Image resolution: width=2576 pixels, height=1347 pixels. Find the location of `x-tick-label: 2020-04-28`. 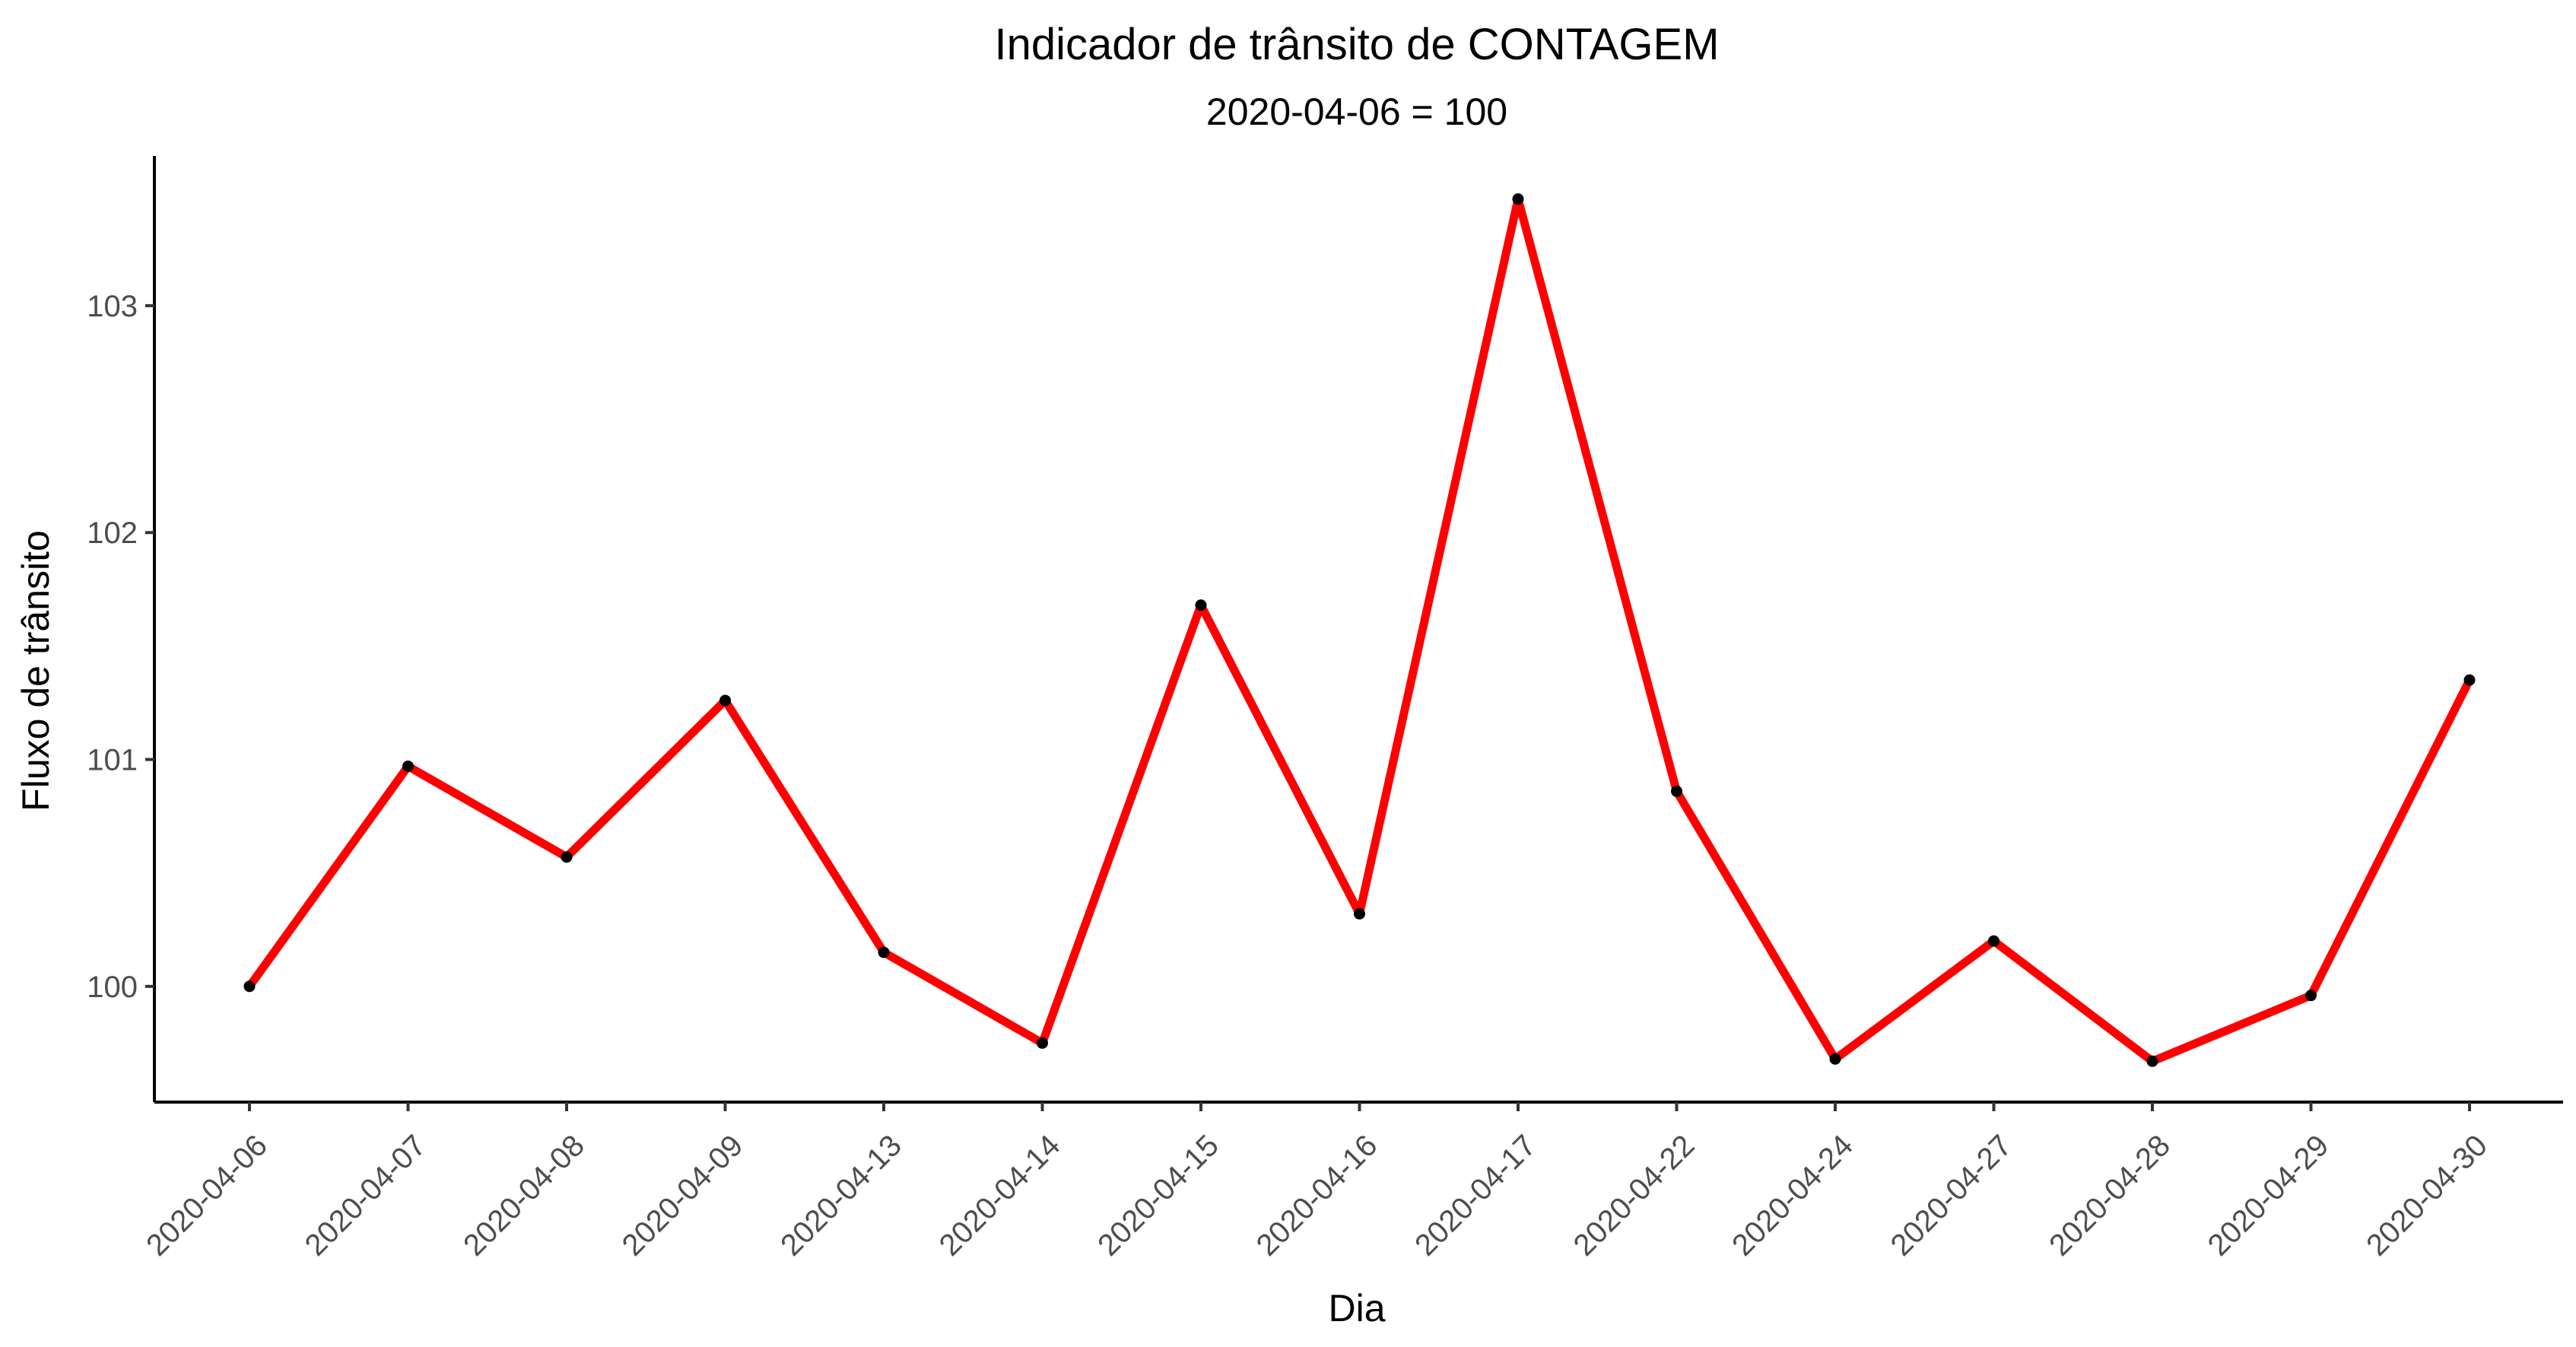

x-tick-label: 2020-04-28 is located at coordinates (2110, 1196).